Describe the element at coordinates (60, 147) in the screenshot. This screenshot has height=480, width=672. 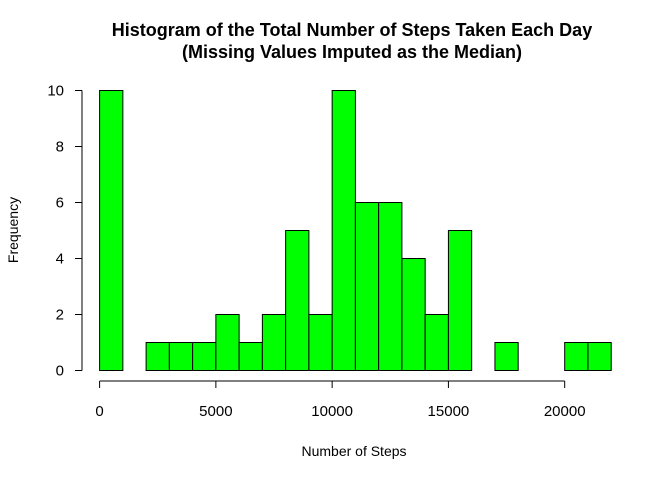
I see `y-tick-label: 8` at that location.